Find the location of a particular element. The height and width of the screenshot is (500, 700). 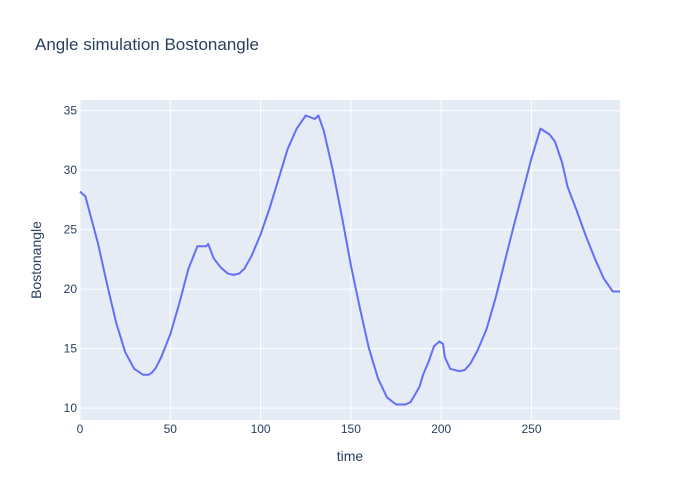

y-tick-labels: 10 15 20 25 30 35 is located at coordinates (71, 259).